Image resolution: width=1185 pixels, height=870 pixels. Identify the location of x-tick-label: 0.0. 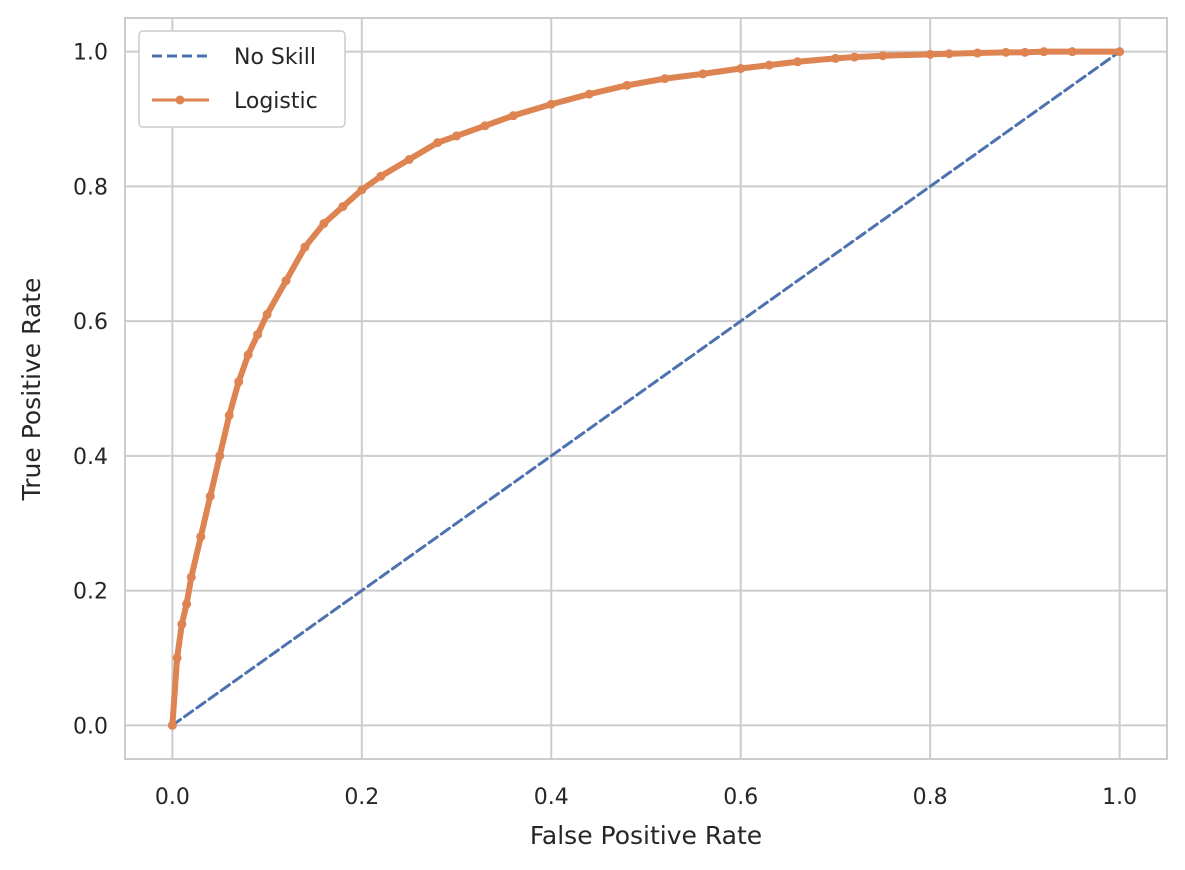
(172, 797).